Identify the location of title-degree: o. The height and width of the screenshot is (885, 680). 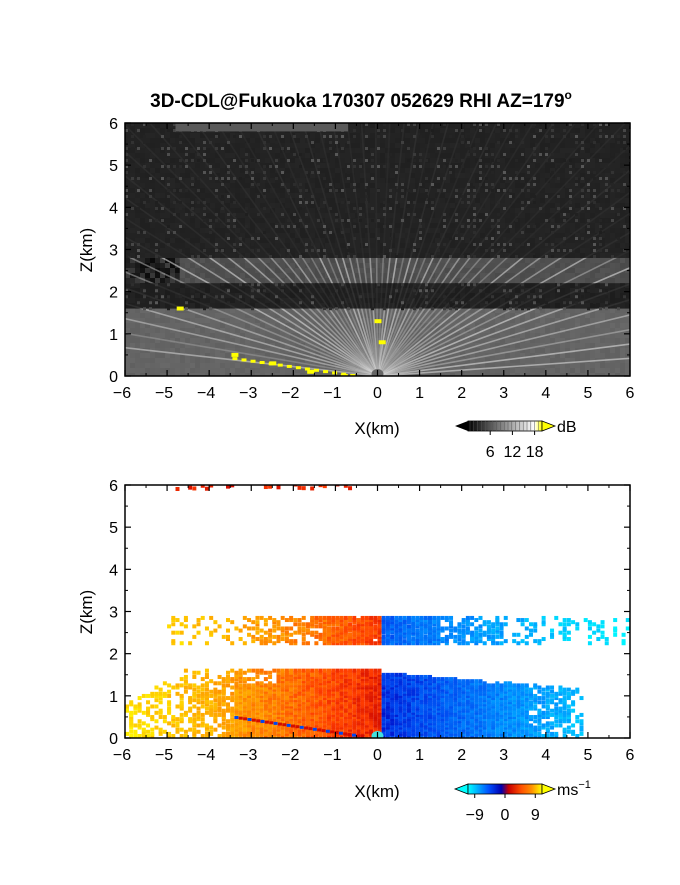
(568, 95).